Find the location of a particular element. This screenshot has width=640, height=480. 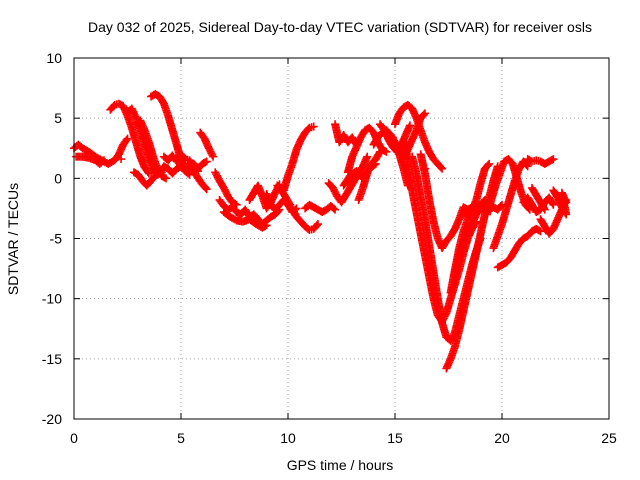

x-tick-label: 0 is located at coordinates (74, 438).